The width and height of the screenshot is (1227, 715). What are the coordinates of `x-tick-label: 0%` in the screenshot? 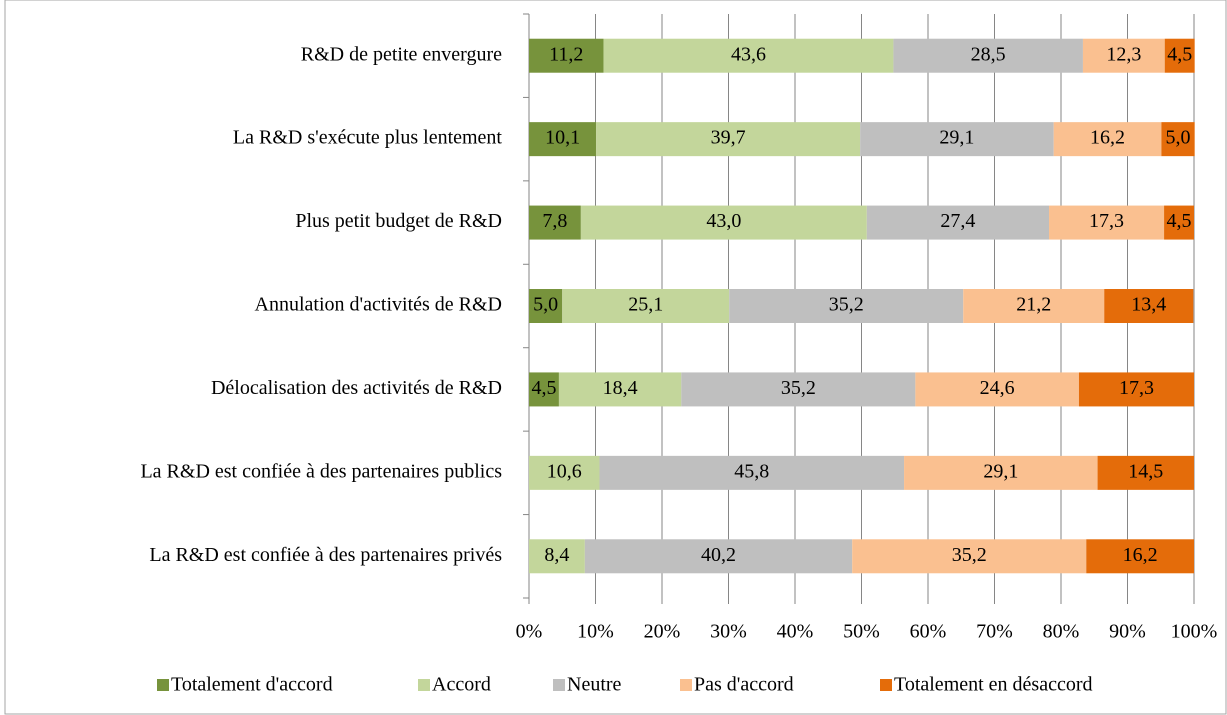 It's located at (529, 632).